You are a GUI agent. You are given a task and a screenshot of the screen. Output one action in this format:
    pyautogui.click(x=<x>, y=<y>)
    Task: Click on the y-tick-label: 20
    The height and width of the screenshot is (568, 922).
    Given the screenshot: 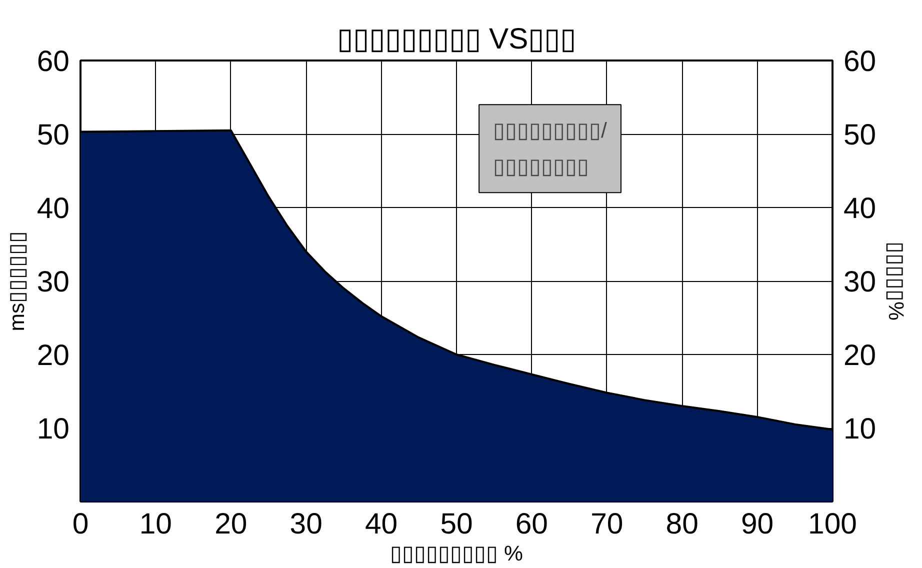 What is the action you would take?
    pyautogui.click(x=53, y=355)
    